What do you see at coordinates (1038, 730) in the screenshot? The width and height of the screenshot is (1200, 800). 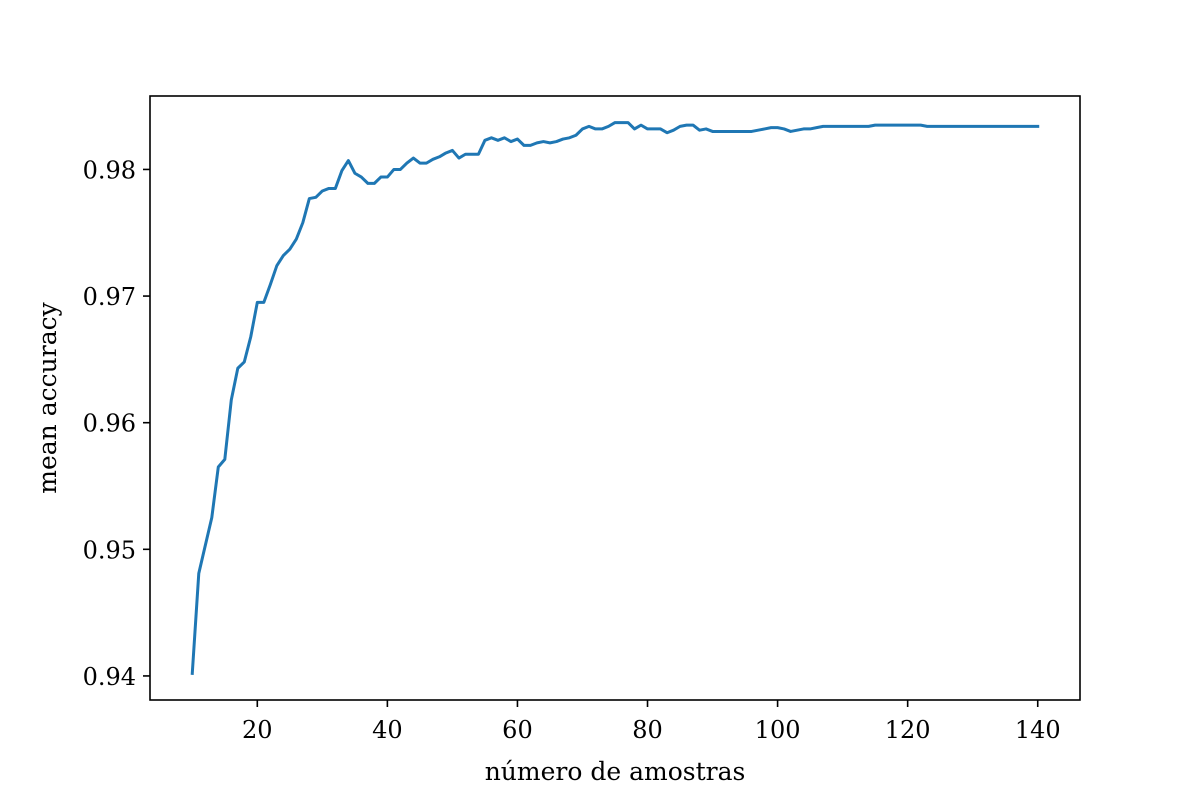 I see `x-tick-label: 140` at bounding box center [1038, 730].